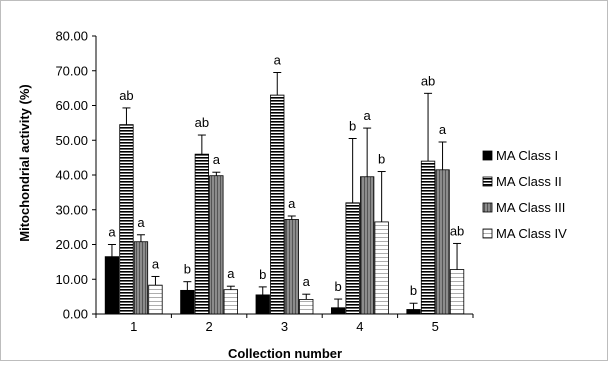 This screenshot has width=608, height=365. What do you see at coordinates (529, 181) in the screenshot?
I see `legend-label: MA Class II` at bounding box center [529, 181].